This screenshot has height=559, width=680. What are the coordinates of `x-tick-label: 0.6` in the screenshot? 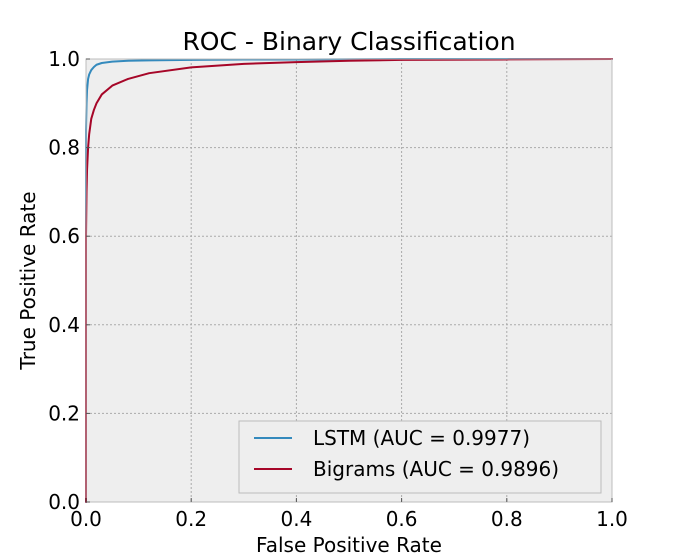 It's located at (402, 519).